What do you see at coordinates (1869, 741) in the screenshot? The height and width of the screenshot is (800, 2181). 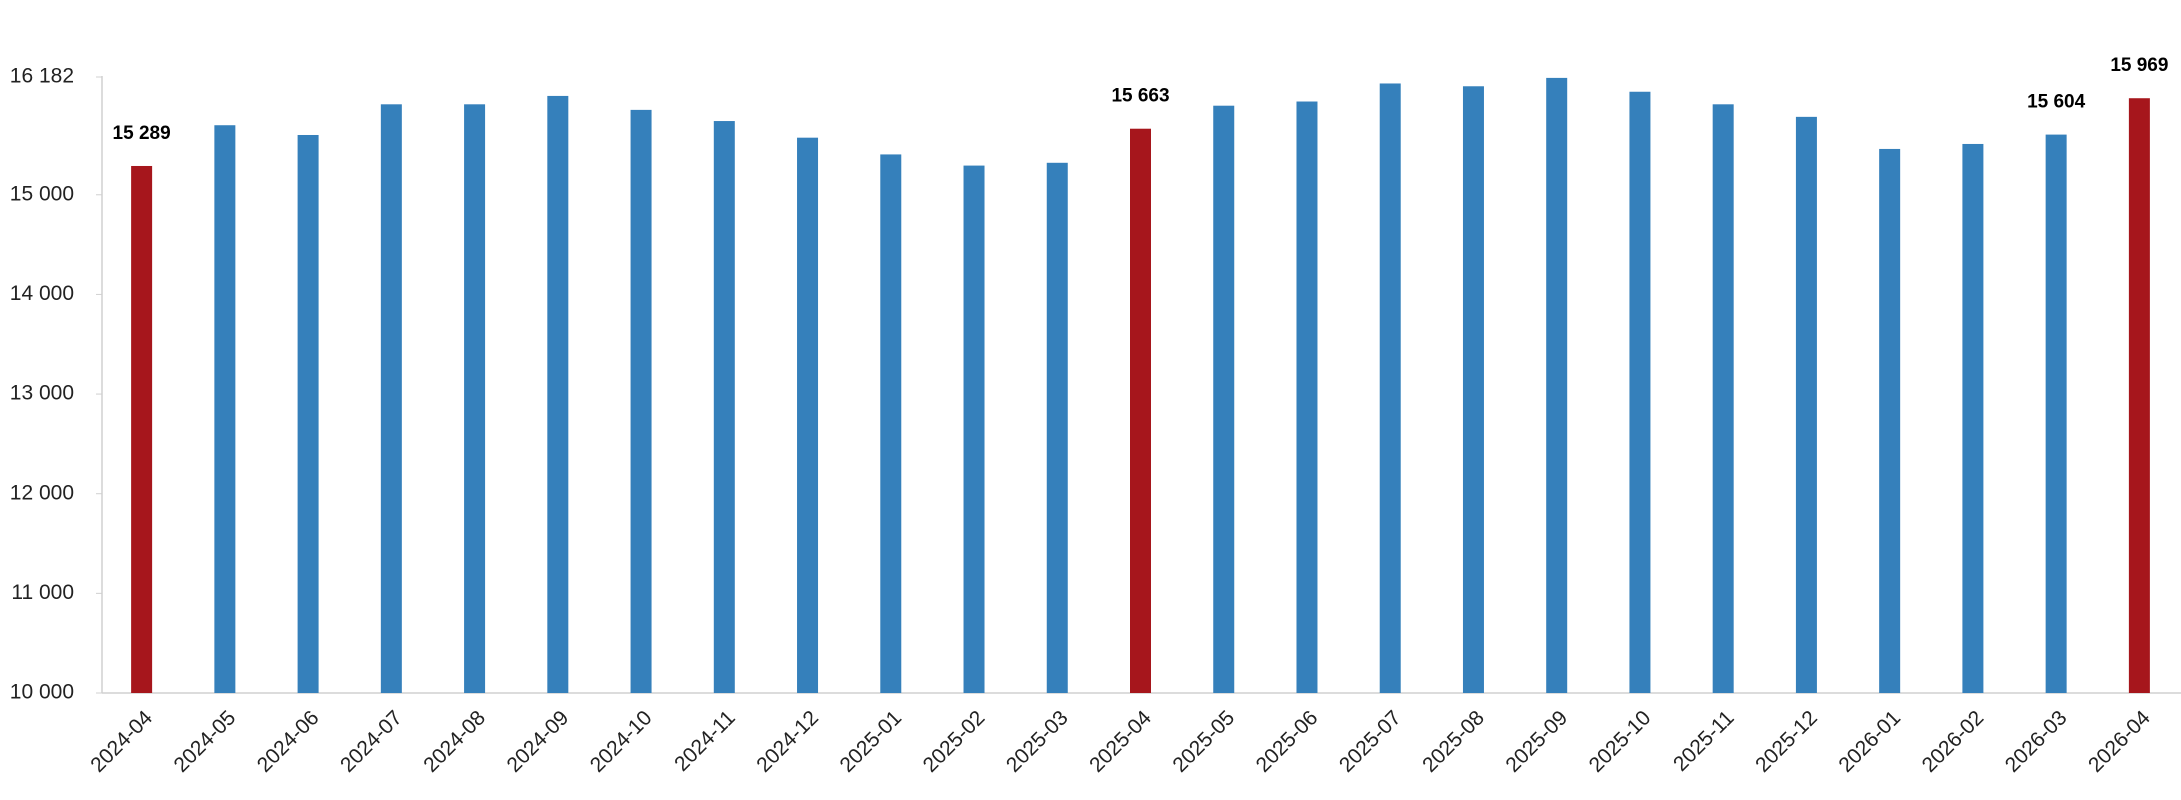 I see `x-tick-label: 2026-01` at bounding box center [1869, 741].